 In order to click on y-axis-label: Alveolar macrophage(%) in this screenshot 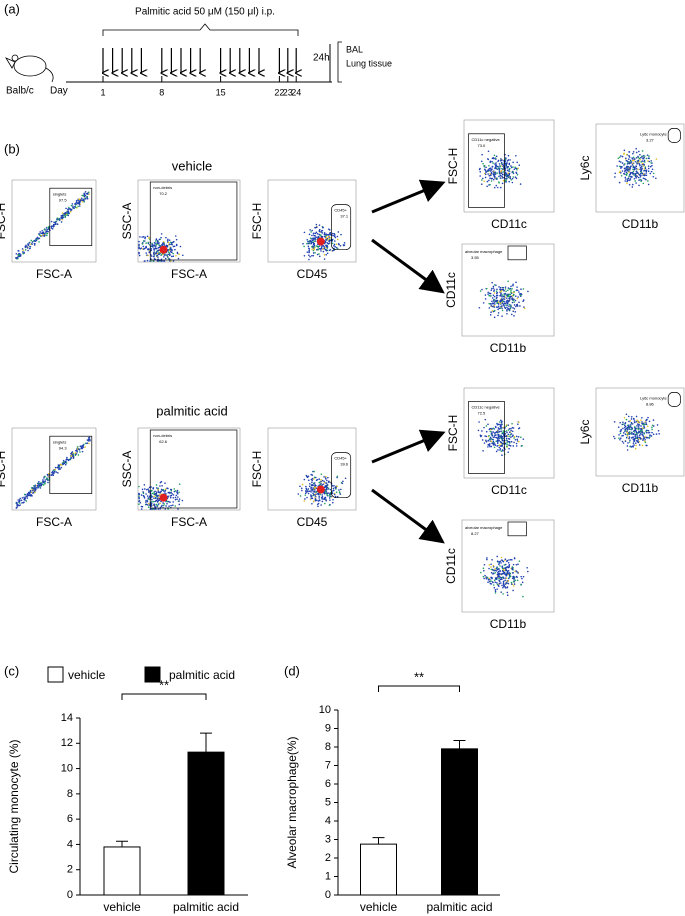, I will do `click(292, 802)`.